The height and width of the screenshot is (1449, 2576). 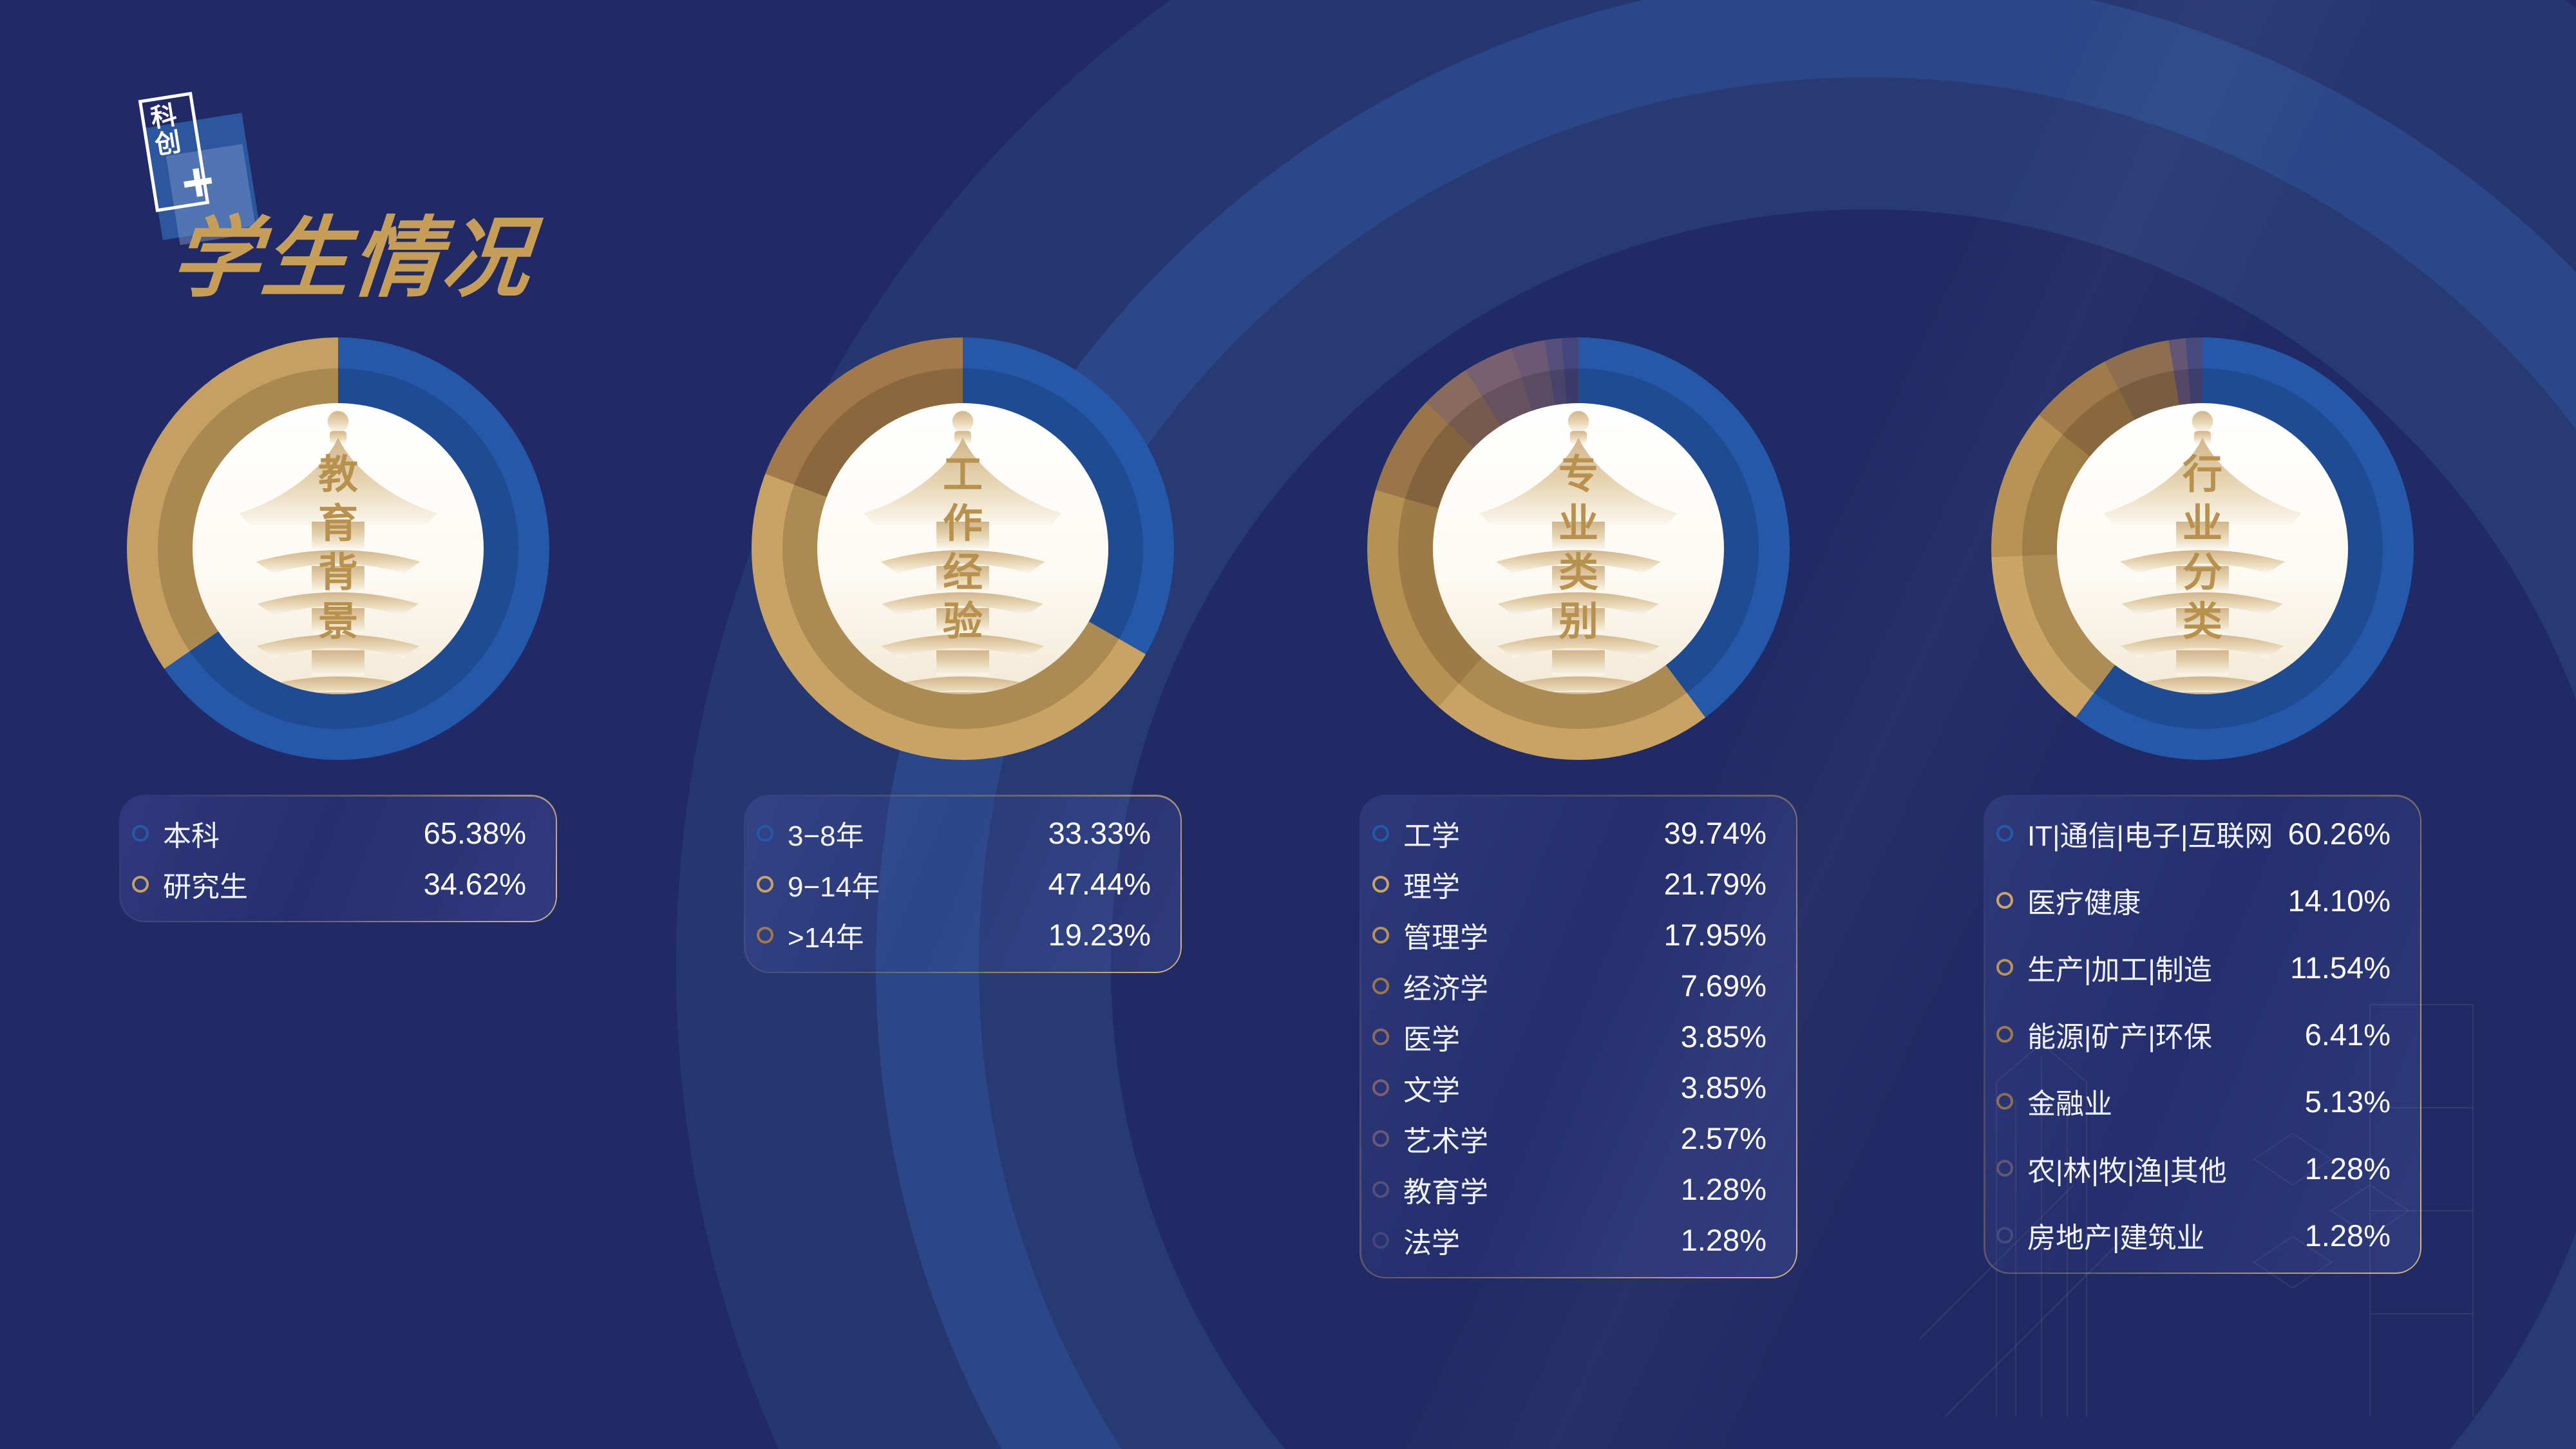 What do you see at coordinates (834, 887) in the screenshot?
I see `legend-label: 9−14年` at bounding box center [834, 887].